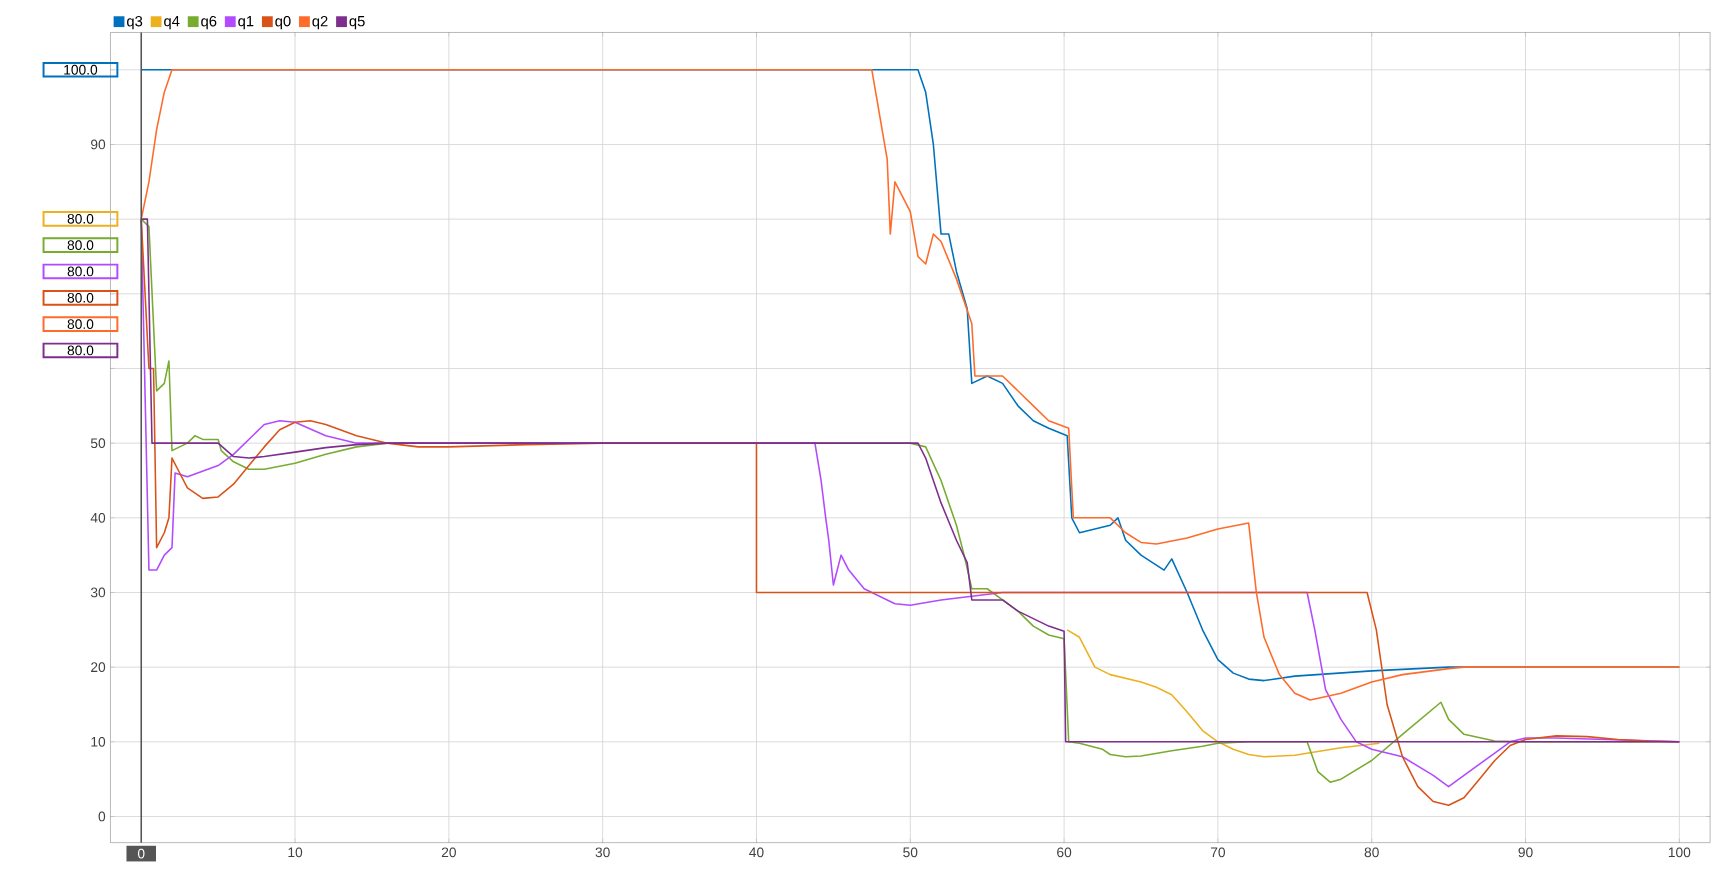  What do you see at coordinates (98, 443) in the screenshot?
I see `y-tick-label: 50` at bounding box center [98, 443].